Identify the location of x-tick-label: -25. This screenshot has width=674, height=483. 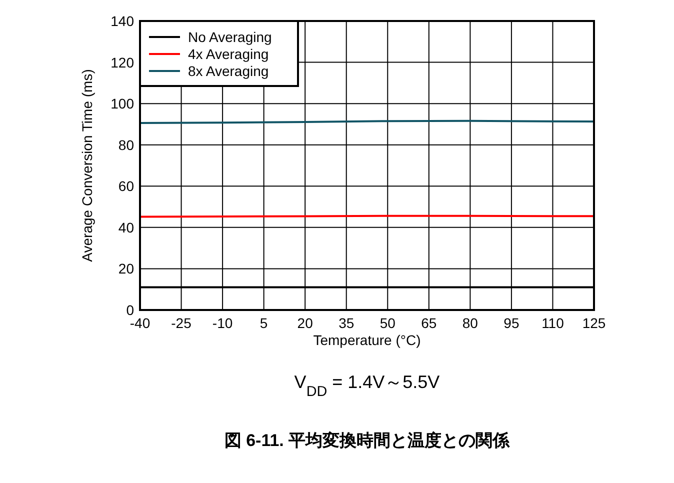
(181, 323).